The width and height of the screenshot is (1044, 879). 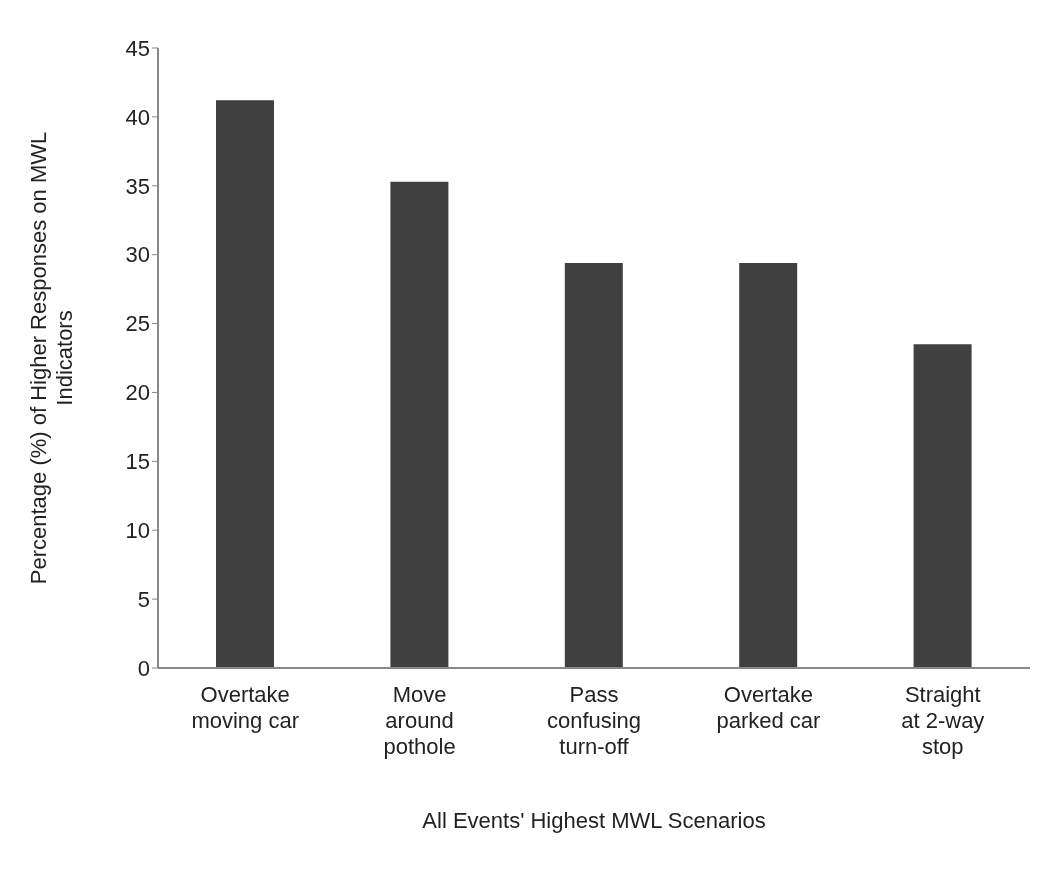 I want to click on x-tick-label: Move around pothole, so click(x=419, y=720).